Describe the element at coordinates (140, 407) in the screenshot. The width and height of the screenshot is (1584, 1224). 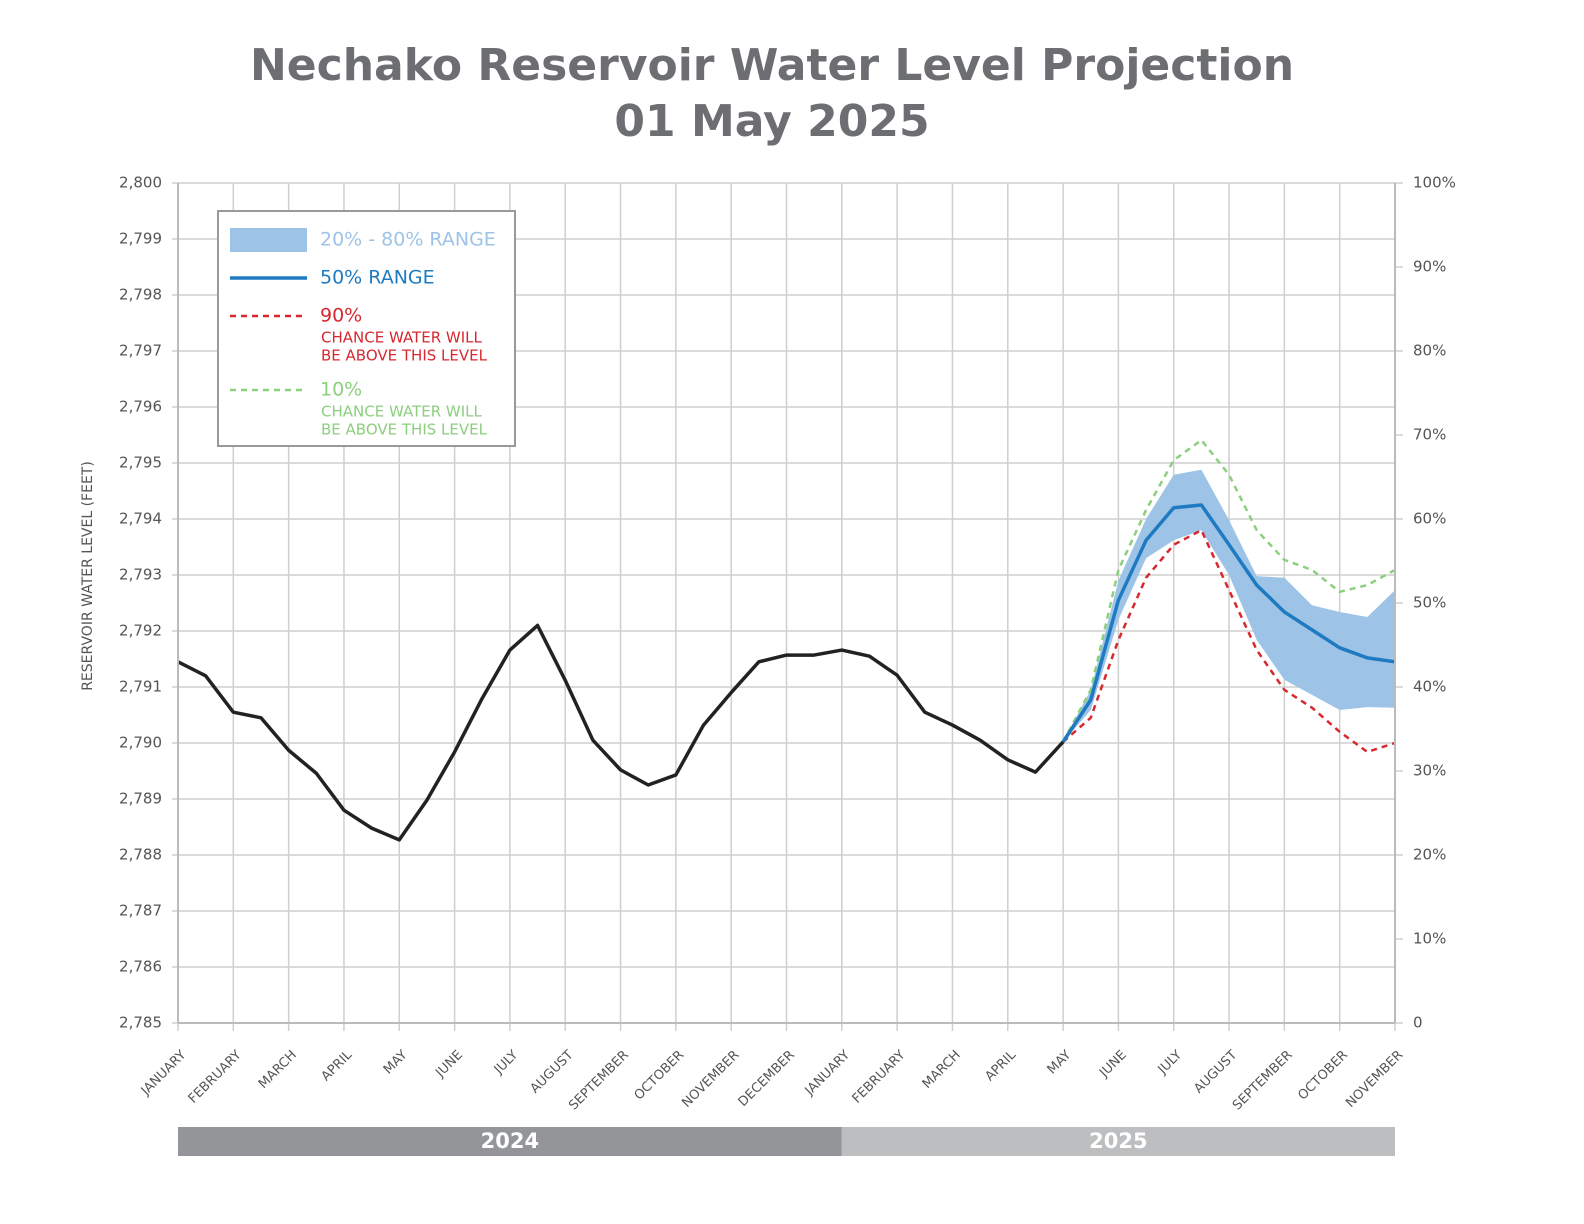
I see `y-tick-label: 2,796` at that location.